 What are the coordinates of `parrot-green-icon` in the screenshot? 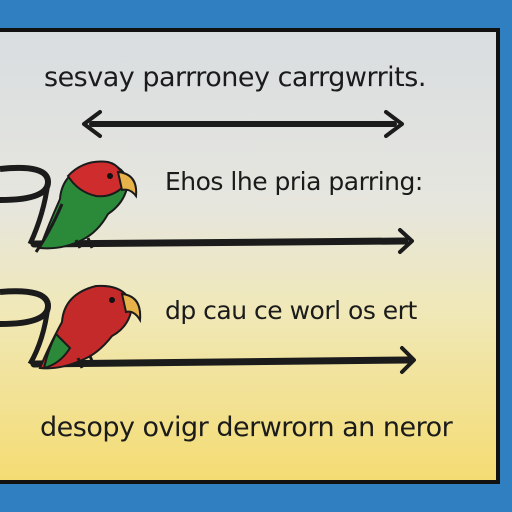 It's located at (86, 206).